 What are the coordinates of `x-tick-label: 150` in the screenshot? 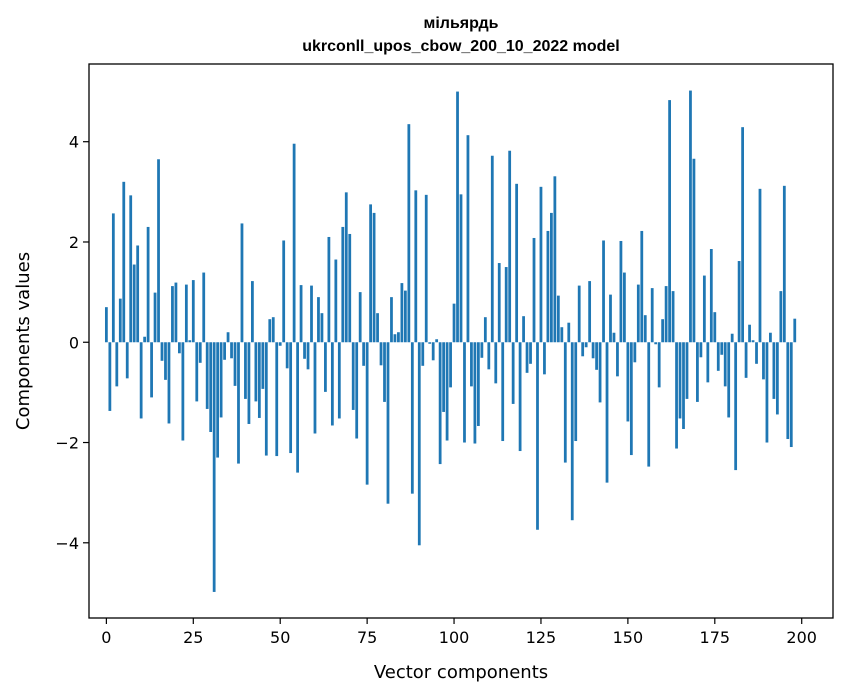 It's located at (628, 637).